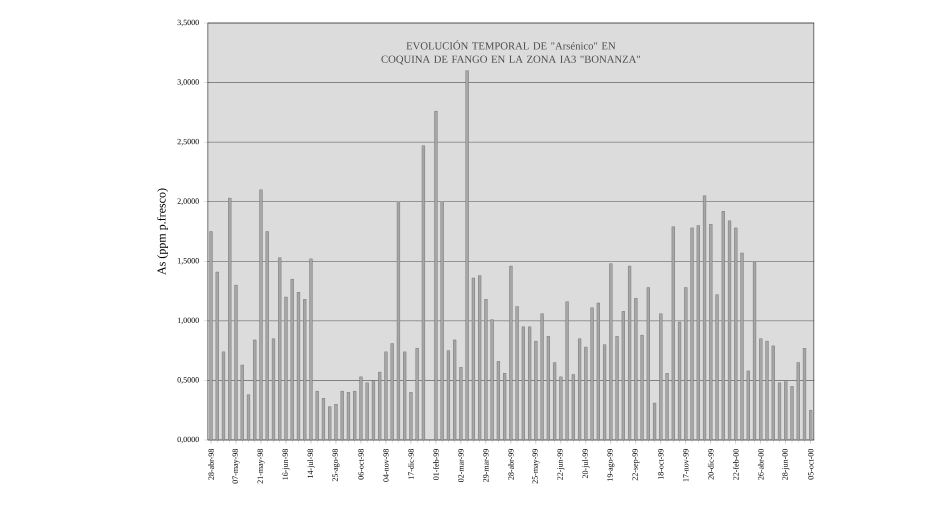 The height and width of the screenshot is (512, 944). Describe the element at coordinates (511, 464) in the screenshot. I see `x-tick-label: 28-abr-99` at that location.